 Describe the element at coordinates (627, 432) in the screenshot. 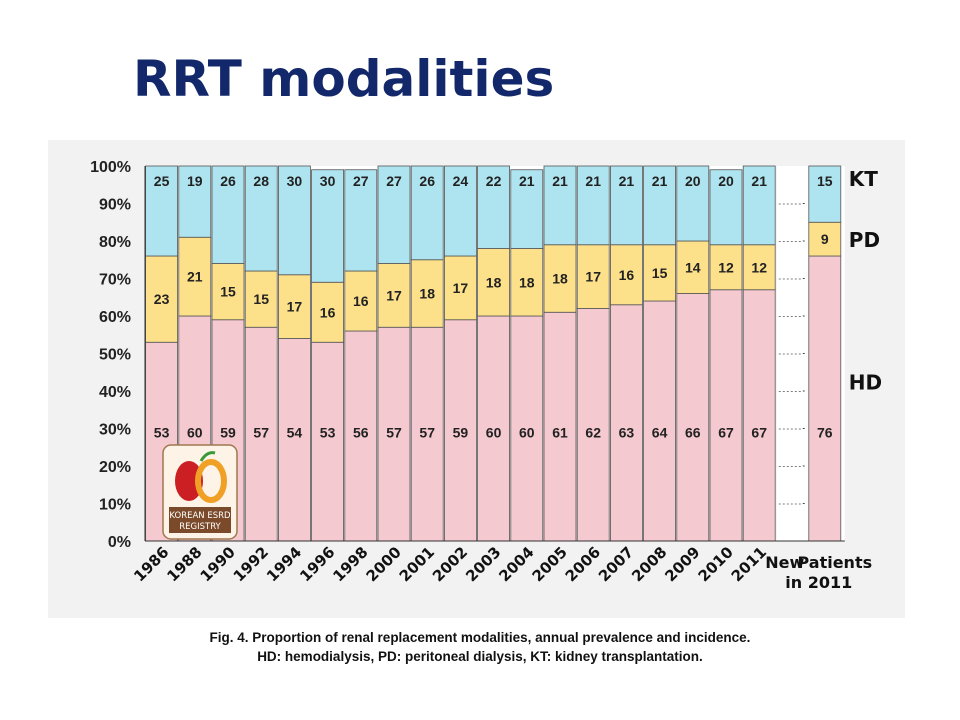

I see `data-label-hd: 63` at that location.